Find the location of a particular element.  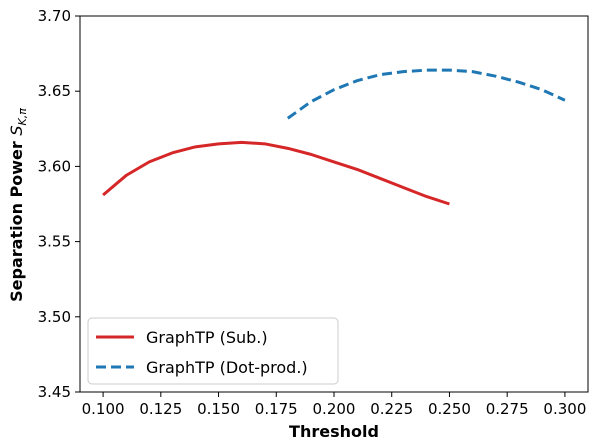

y-axis-label-symbol: S is located at coordinates (16, 130).